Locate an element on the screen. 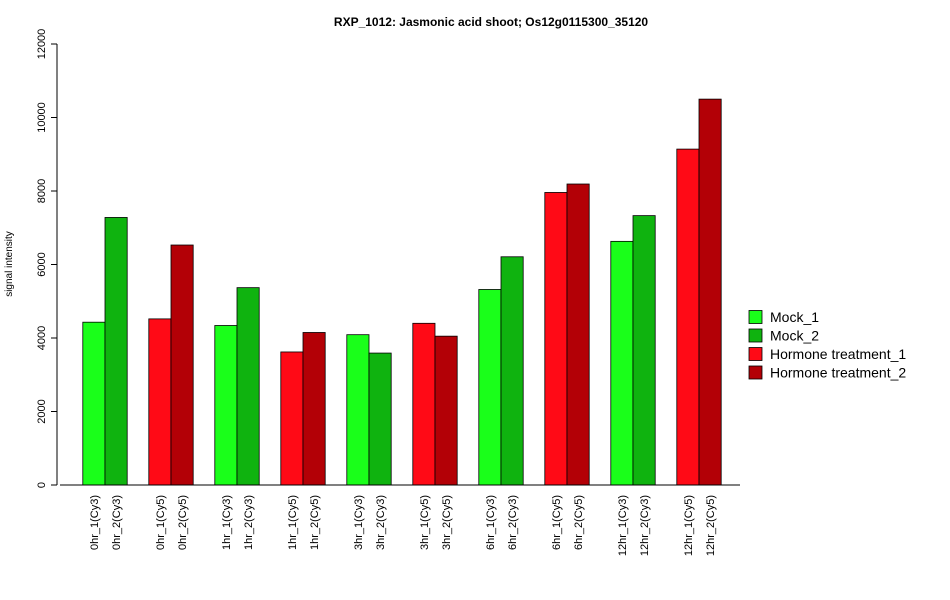  x-tick-label: 6hr_1(Cy5) is located at coordinates (557, 522).